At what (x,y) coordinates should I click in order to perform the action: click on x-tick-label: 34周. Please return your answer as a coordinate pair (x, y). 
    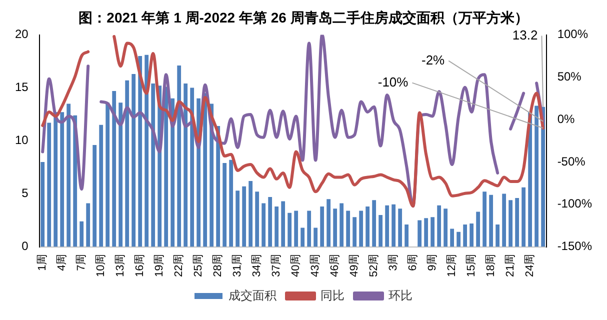
    Looking at the image, I should click on (257, 266).